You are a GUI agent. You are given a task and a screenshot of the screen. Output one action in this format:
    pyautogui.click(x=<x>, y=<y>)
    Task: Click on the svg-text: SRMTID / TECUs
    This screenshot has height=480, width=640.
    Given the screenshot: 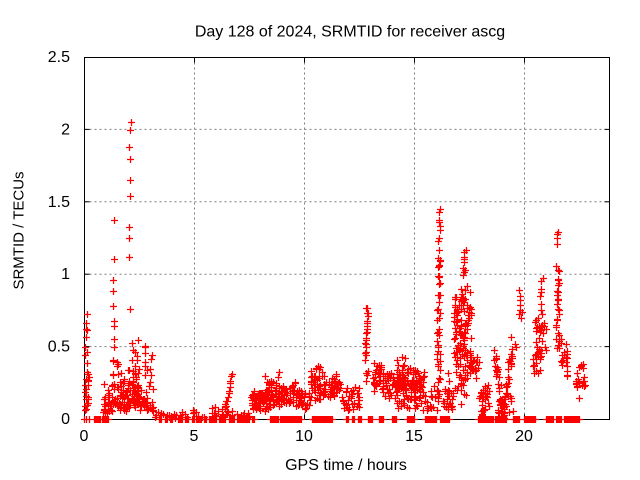 What is the action you would take?
    pyautogui.click(x=19, y=230)
    